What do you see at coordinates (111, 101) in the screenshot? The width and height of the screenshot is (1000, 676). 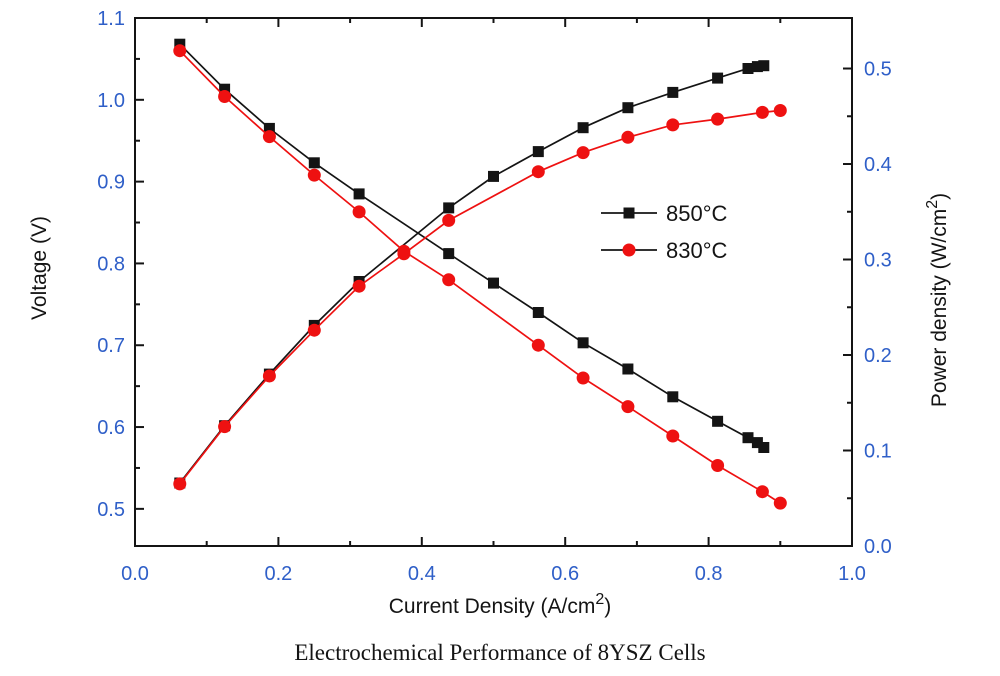 I see `voltage-tick-label: 1.0` at bounding box center [111, 101].